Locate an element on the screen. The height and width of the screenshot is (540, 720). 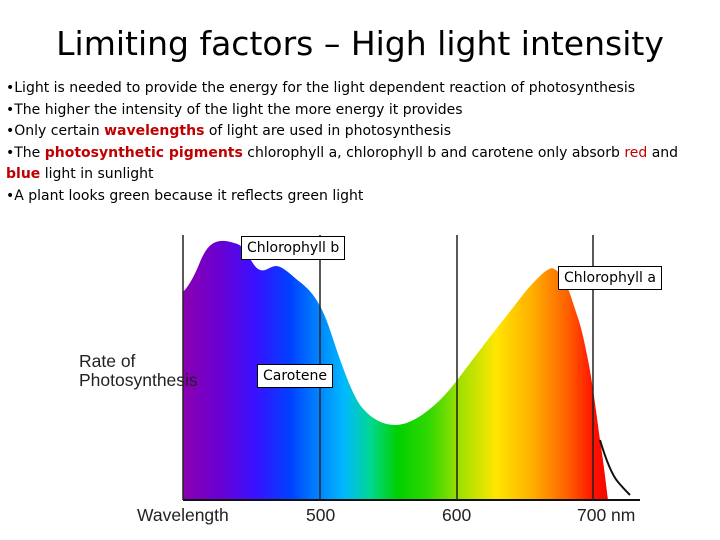
bullet-4-pre: •The is located at coordinates (25, 152).